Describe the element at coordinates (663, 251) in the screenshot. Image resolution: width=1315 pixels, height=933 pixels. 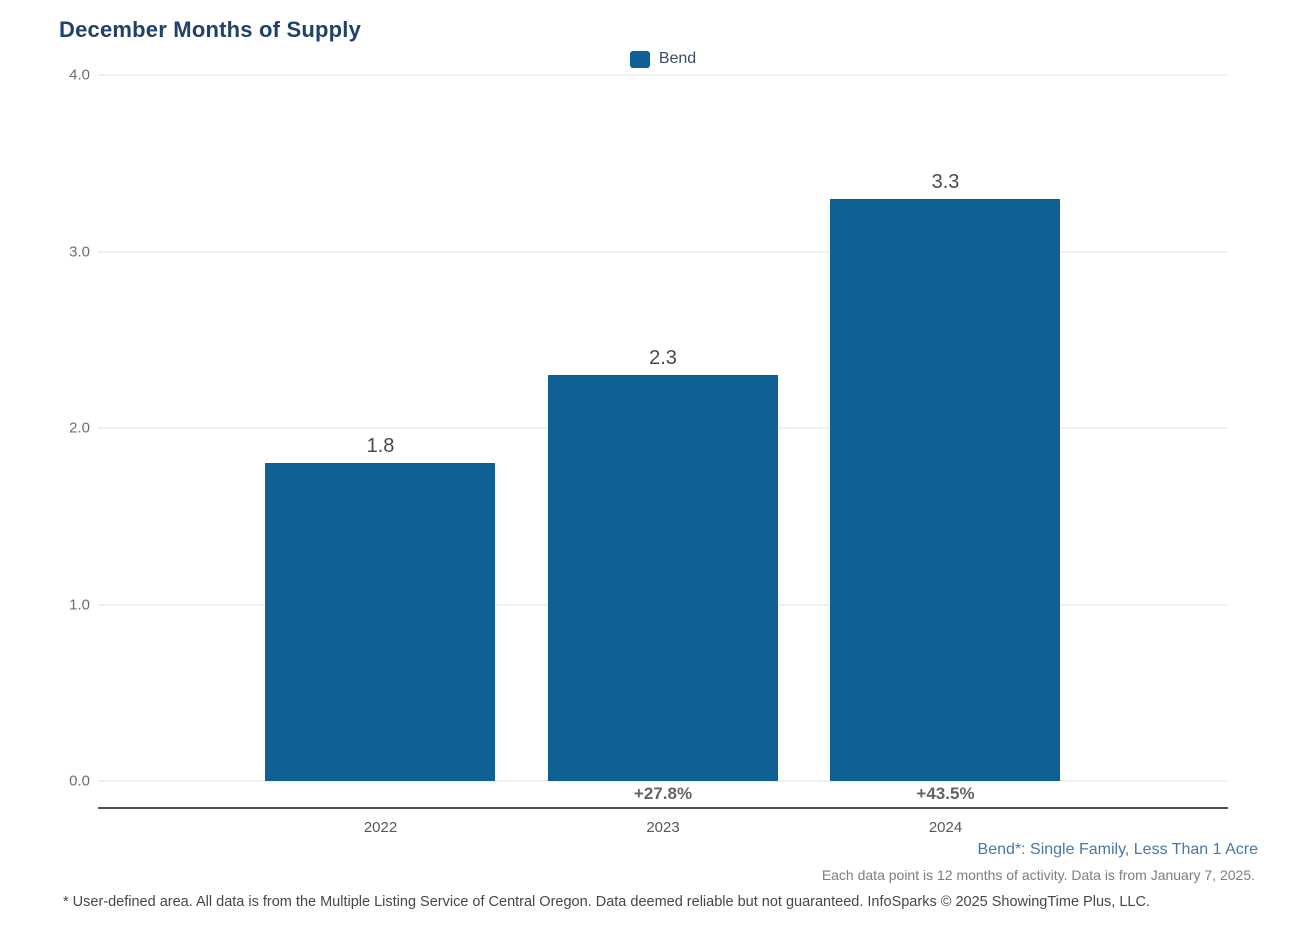
I see `gridline-3.0` at that location.